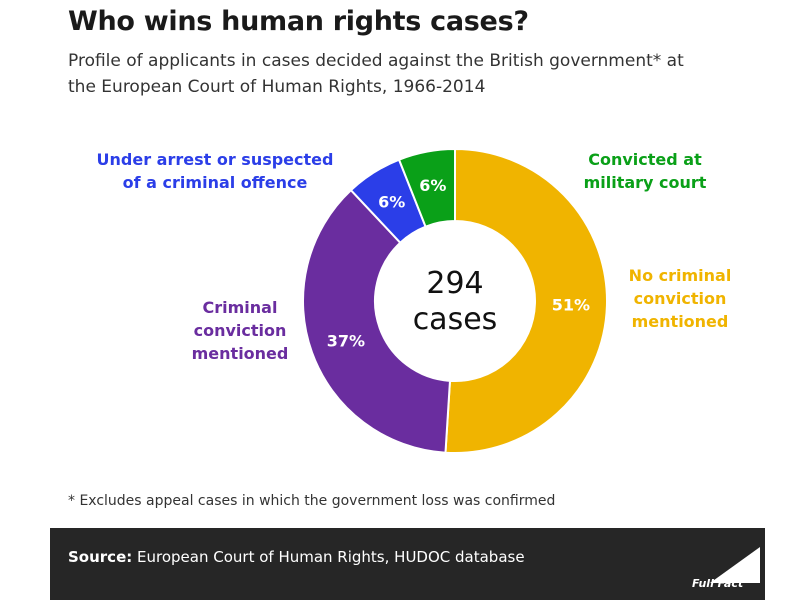 The height and width of the screenshot is (600, 800). What do you see at coordinates (346, 340) in the screenshot?
I see `slice-value-label: 37%` at bounding box center [346, 340].